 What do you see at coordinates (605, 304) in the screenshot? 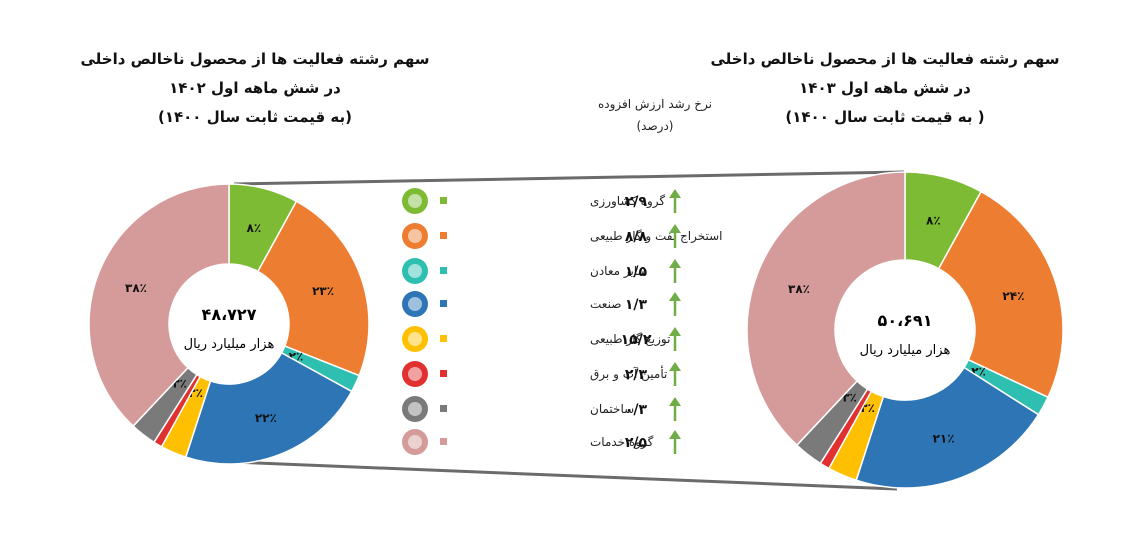
I see `legend-label: صنعت` at bounding box center [605, 304].